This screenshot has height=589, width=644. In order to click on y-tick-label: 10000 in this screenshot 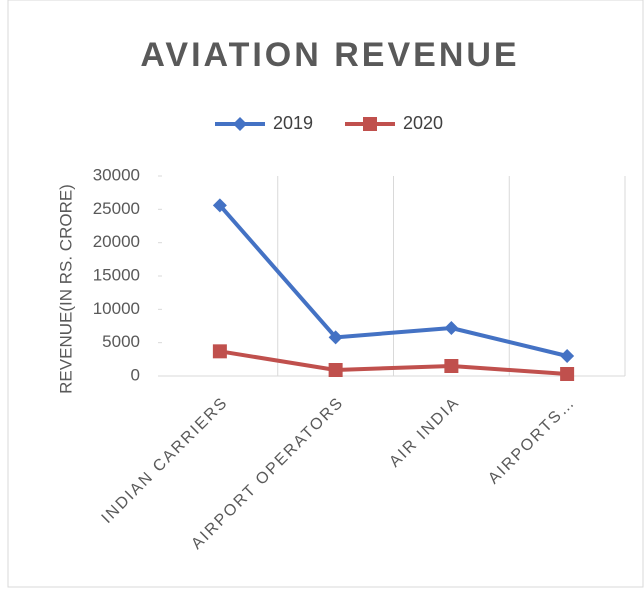, I will do `click(116, 308)`.